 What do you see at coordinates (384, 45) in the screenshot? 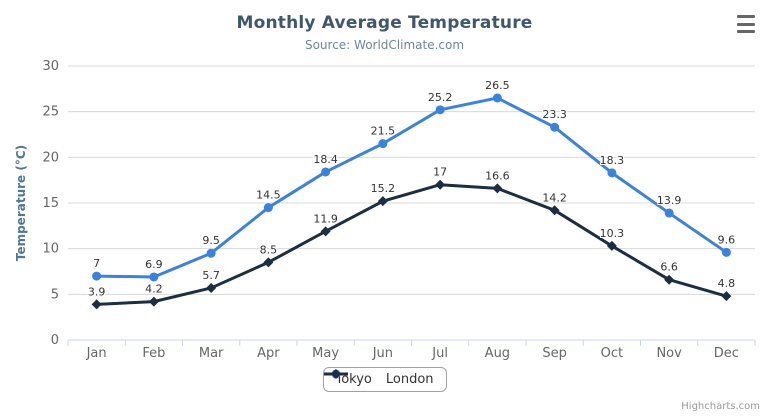
I see `chart-subtitle: Source: WorldClimate.com` at bounding box center [384, 45].